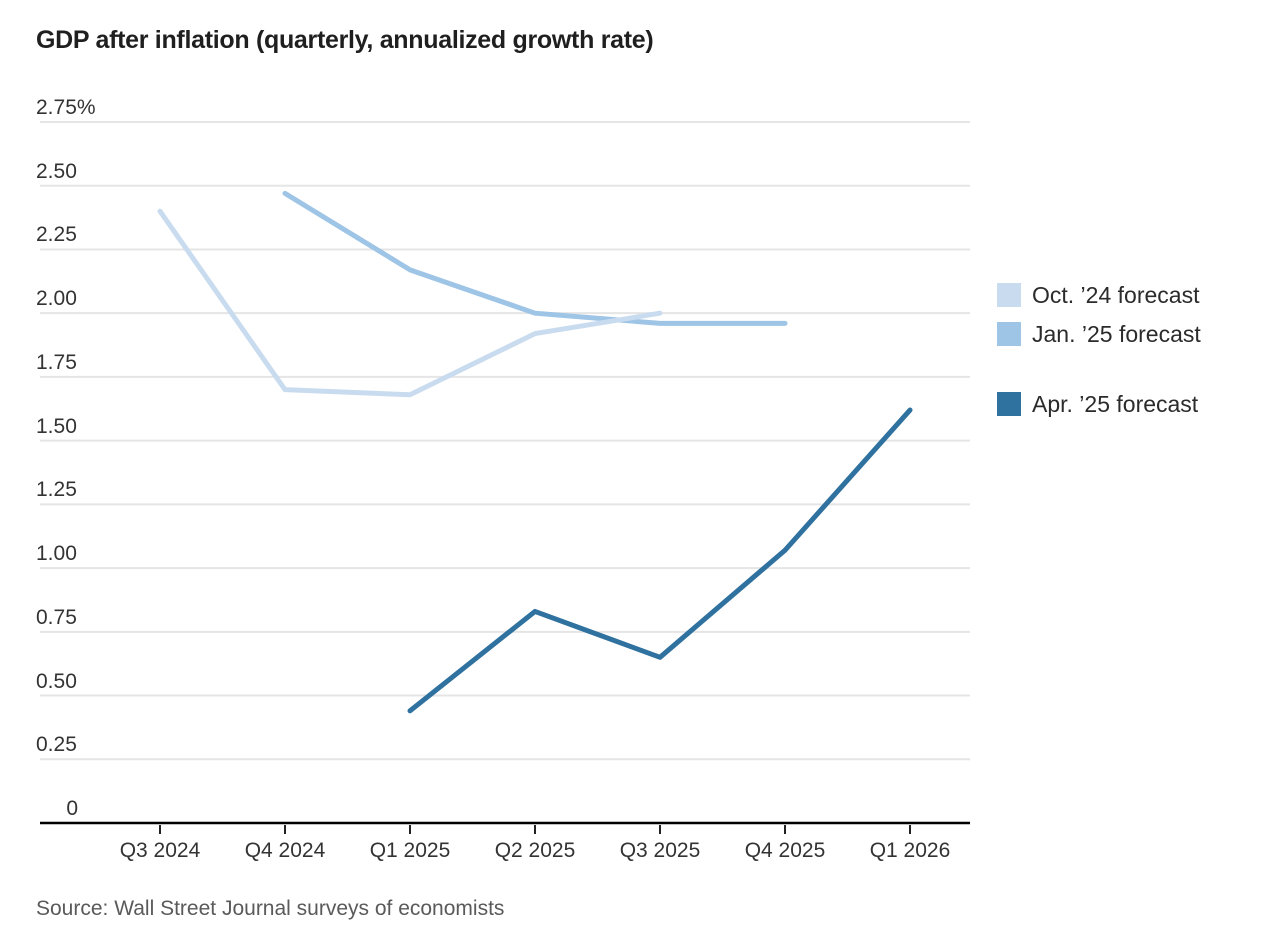  Describe the element at coordinates (535, 258) in the screenshot. I see `series-line-jan-25-forecast` at that location.